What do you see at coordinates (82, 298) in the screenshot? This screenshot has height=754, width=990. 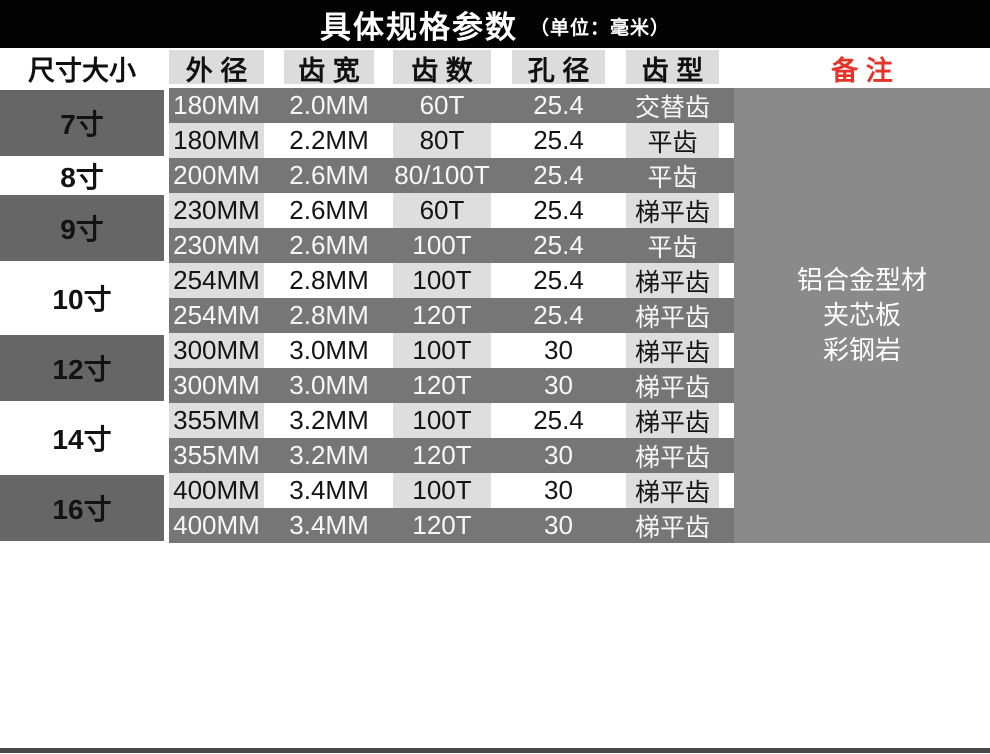 I see `size-block: 10寸` at bounding box center [82, 298].